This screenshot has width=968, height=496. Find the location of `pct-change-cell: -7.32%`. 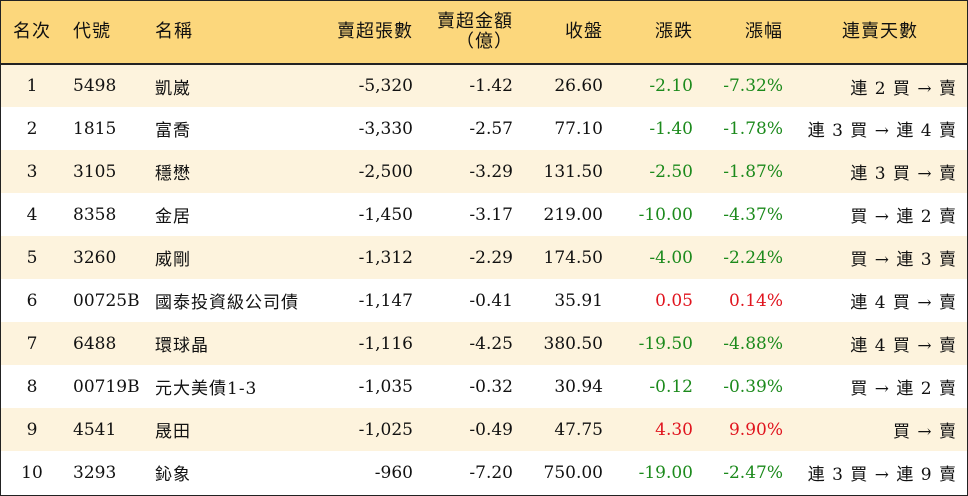

pct-change-cell: -7.32% is located at coordinates (753, 86).